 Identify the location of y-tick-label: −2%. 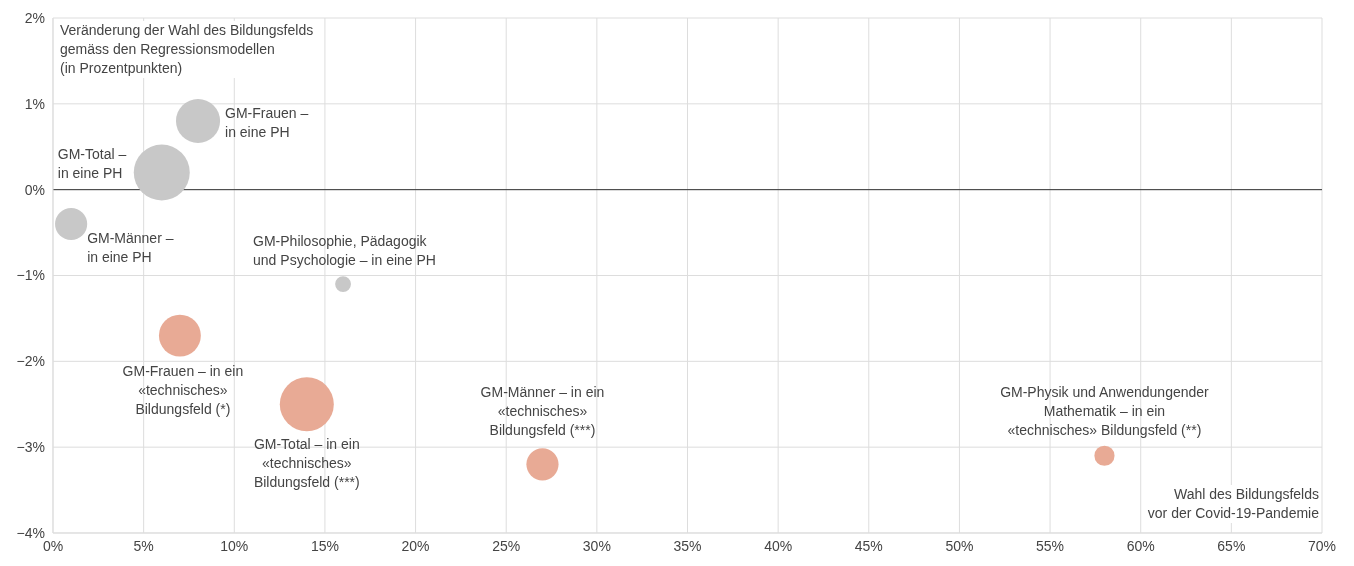
(30, 361).